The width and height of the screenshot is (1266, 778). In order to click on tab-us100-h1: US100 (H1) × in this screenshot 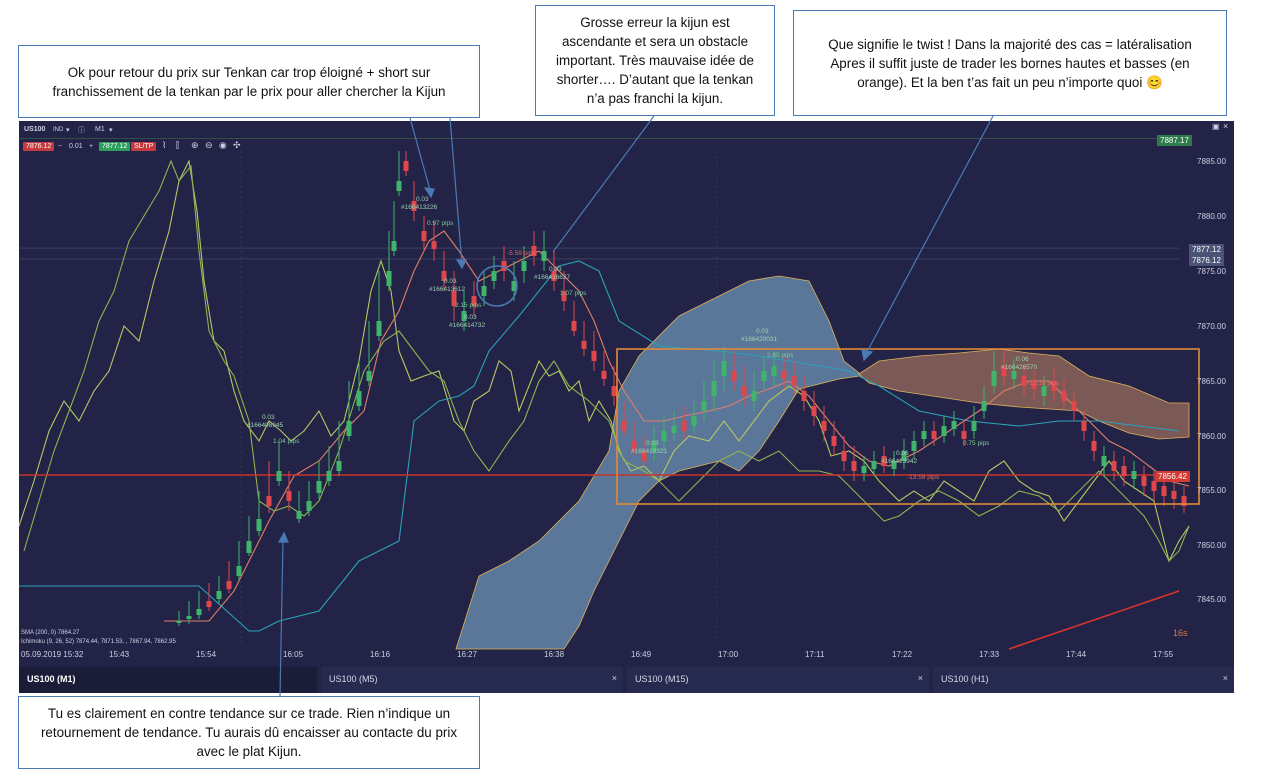, I will do `click(1083, 680)`.